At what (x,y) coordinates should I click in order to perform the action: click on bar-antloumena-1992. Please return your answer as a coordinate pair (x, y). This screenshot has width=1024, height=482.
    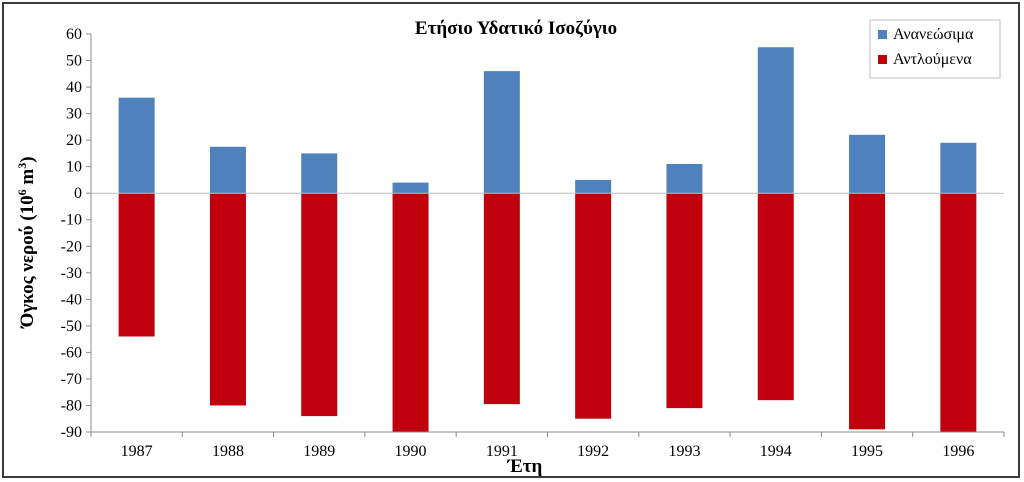
    Looking at the image, I should click on (593, 306).